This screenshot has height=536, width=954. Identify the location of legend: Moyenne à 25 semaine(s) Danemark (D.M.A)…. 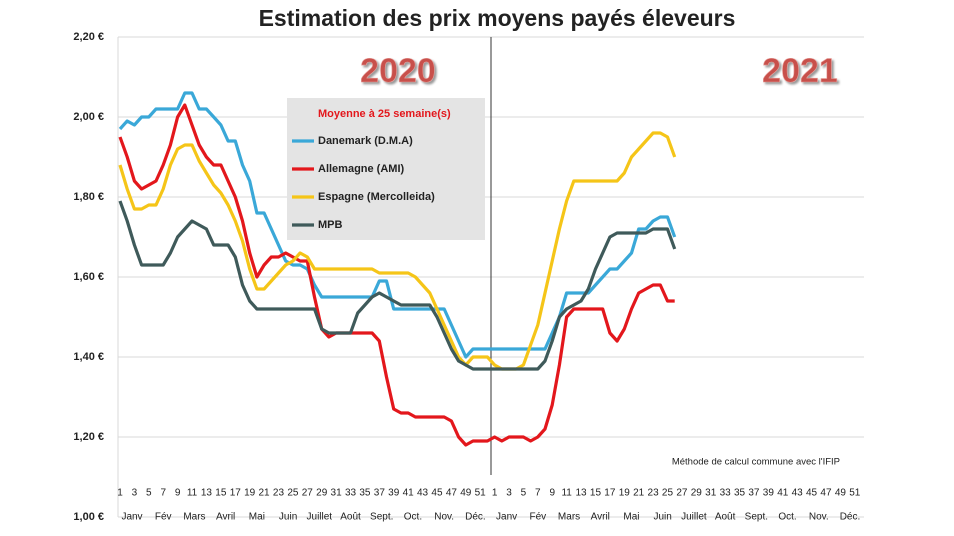
(386, 169).